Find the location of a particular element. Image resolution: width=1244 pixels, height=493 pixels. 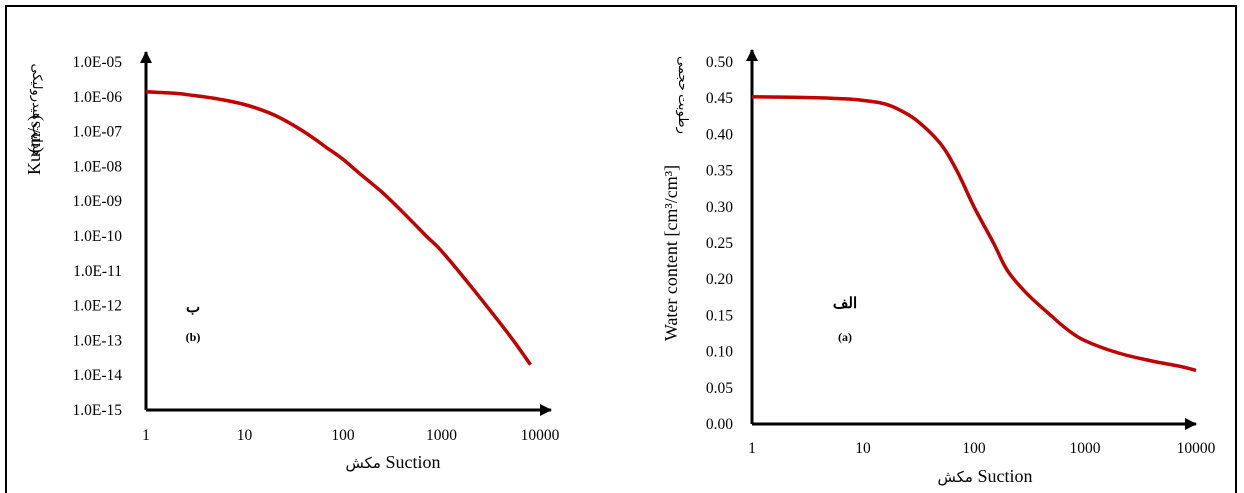

right-x-tick-label: 1000 is located at coordinates (1085, 448).